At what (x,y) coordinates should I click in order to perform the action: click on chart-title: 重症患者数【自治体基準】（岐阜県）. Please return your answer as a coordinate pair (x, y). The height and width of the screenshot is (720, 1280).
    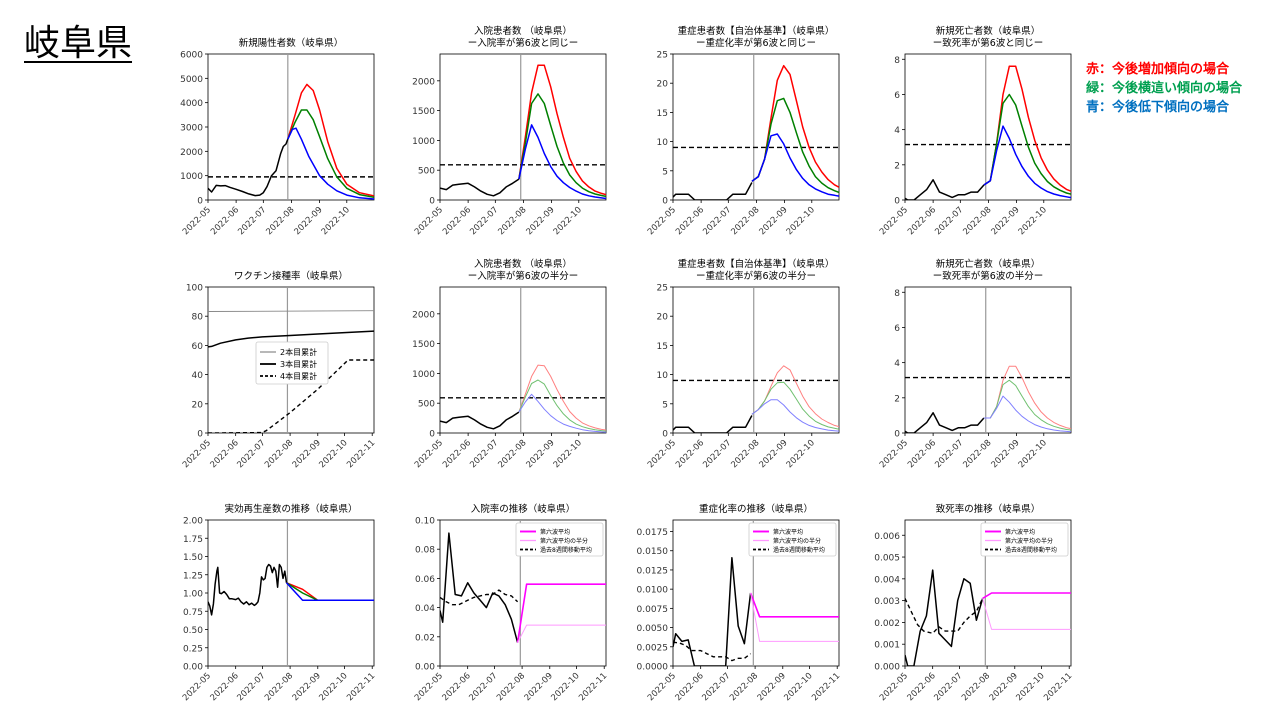
    Looking at the image, I should click on (756, 264).